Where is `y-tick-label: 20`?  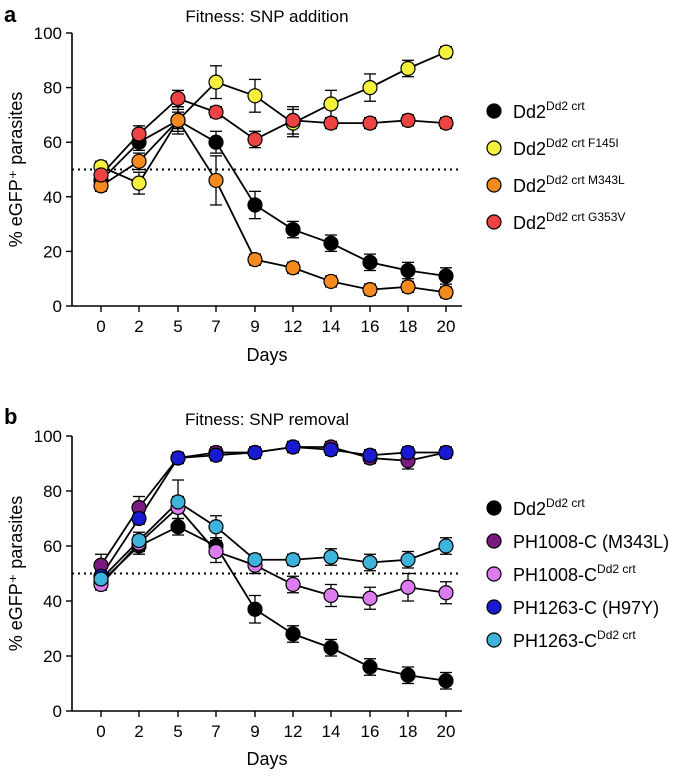
y-tick-label: 20 is located at coordinates (52, 656).